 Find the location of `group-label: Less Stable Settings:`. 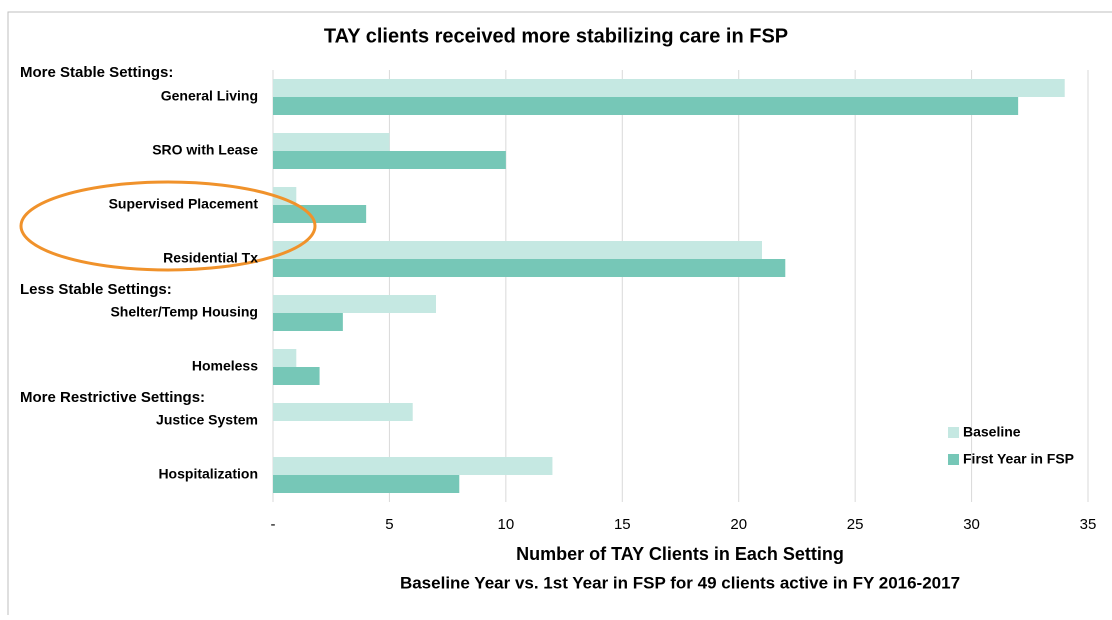

group-label: Less Stable Settings: is located at coordinates (96, 289).